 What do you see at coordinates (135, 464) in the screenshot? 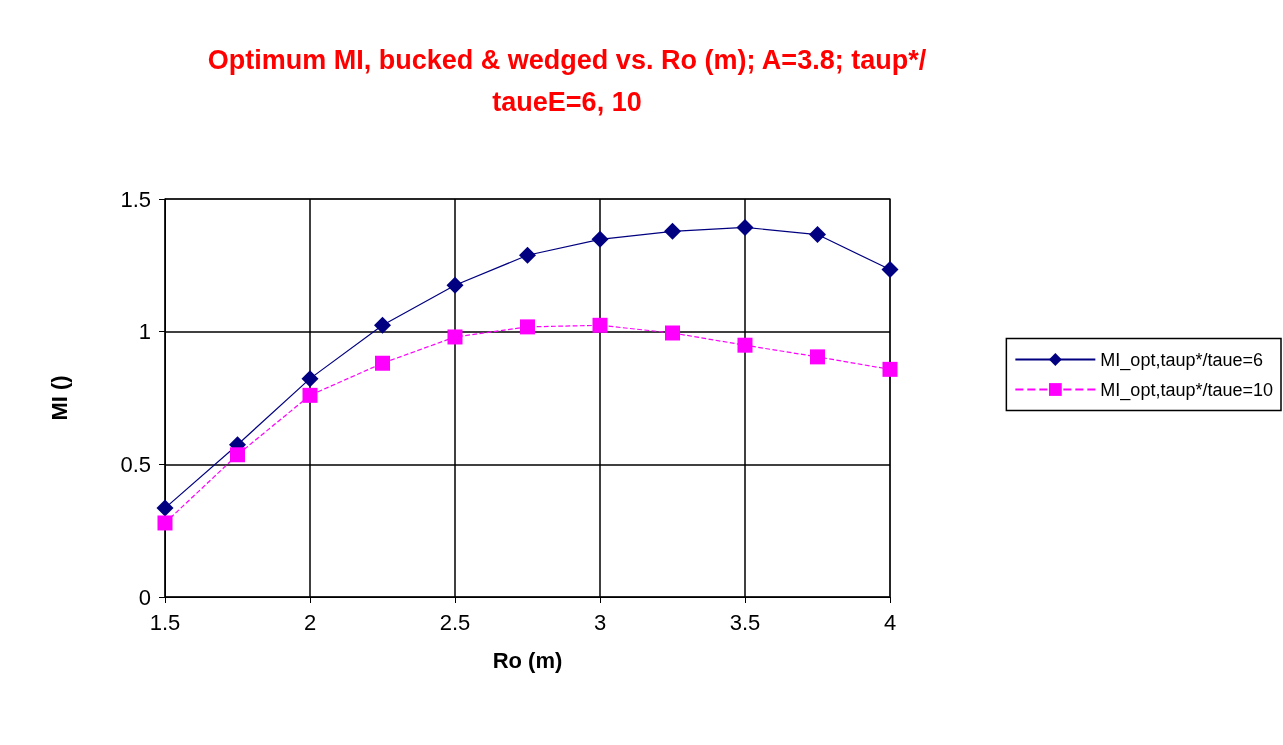
I see `y-tick-label: 0.5` at bounding box center [135, 464].